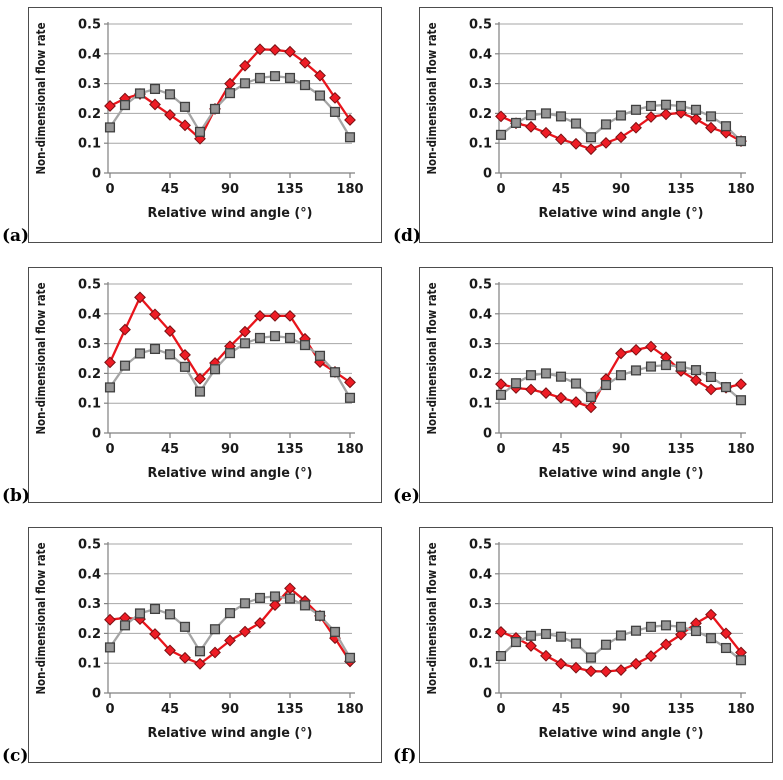 The image size is (783, 780). I want to click on y-tick-label: 0.4, so click(89, 54).